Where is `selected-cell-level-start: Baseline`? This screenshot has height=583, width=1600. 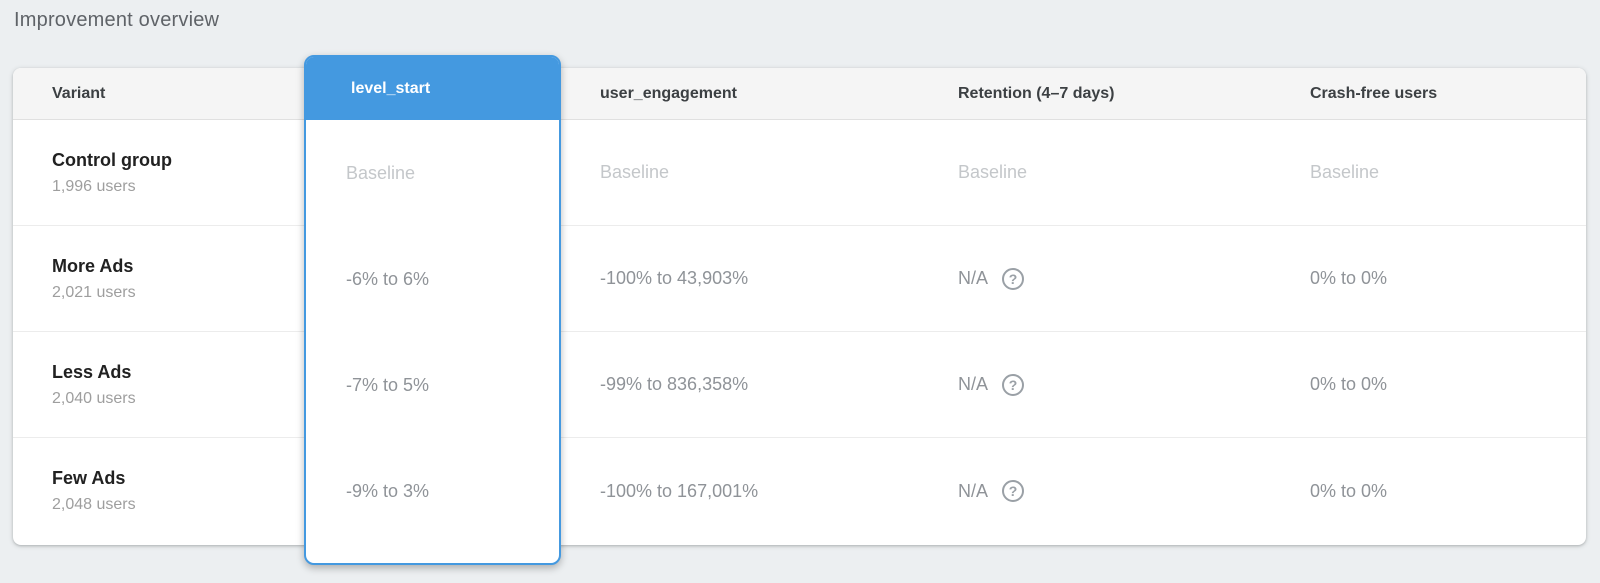
selected-cell-level-start: Baseline is located at coordinates (381, 172).